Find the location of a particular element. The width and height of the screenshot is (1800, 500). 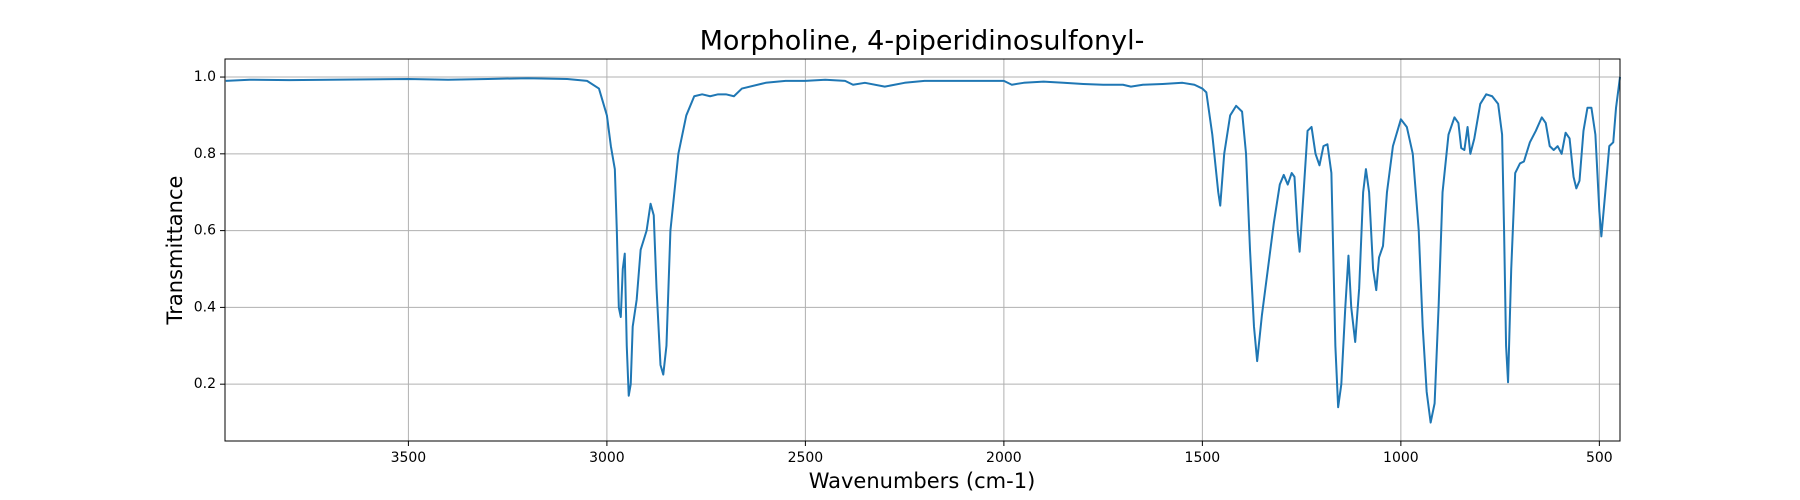

x-tick-label: 3500 is located at coordinates (409, 458).